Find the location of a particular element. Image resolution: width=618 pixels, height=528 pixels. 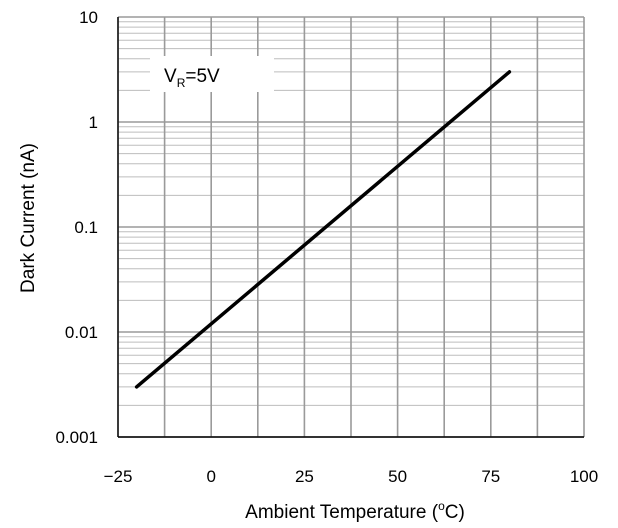

y-tick-label: 0.01 is located at coordinates (81, 332).